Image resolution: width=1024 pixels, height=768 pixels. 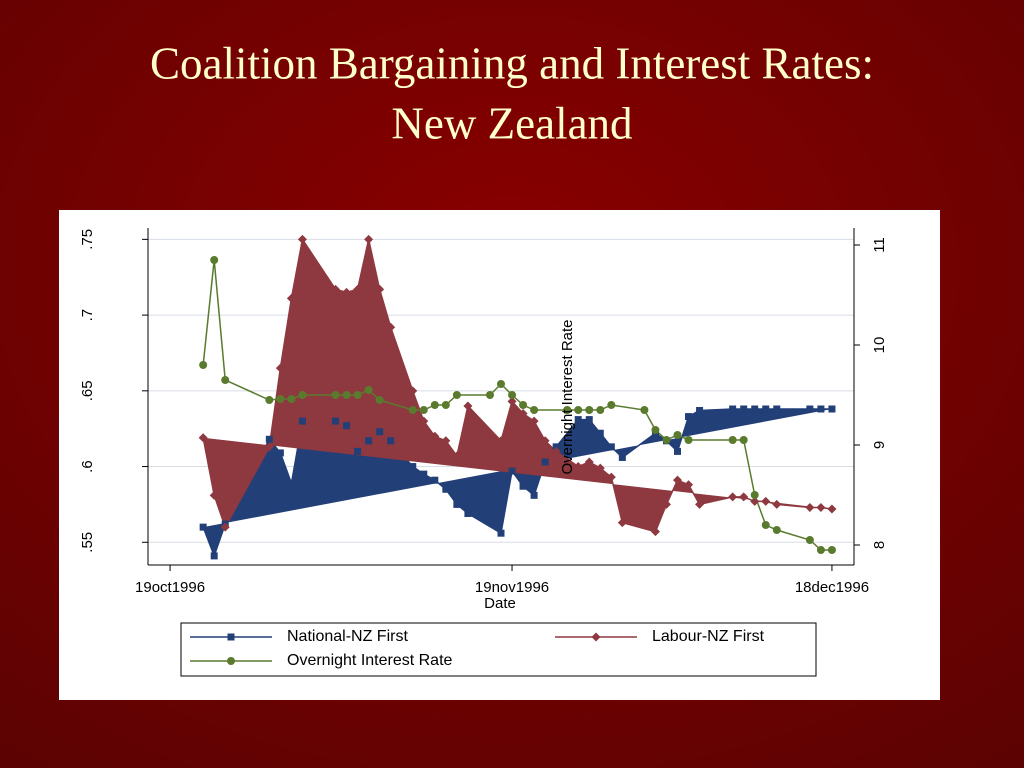 I want to click on legend, so click(x=498, y=649).